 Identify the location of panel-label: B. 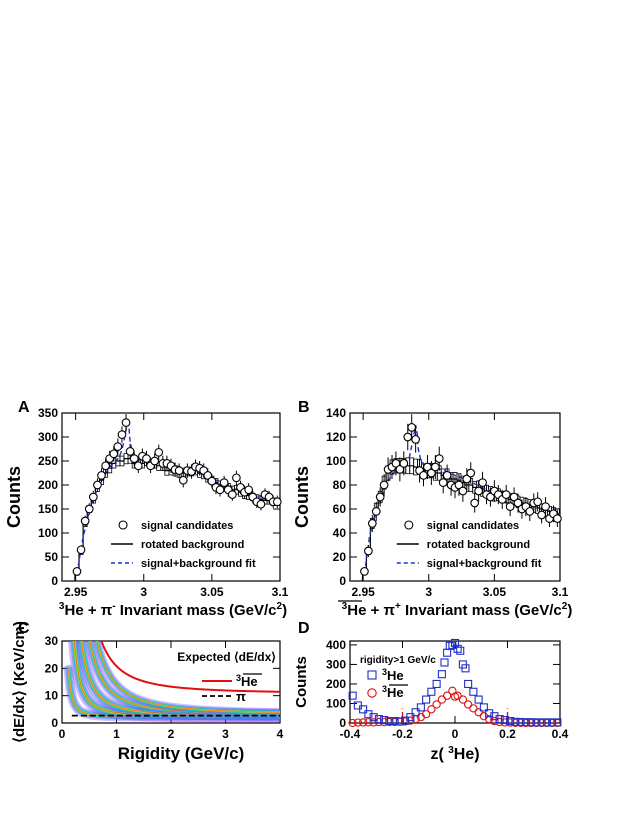
(304, 407).